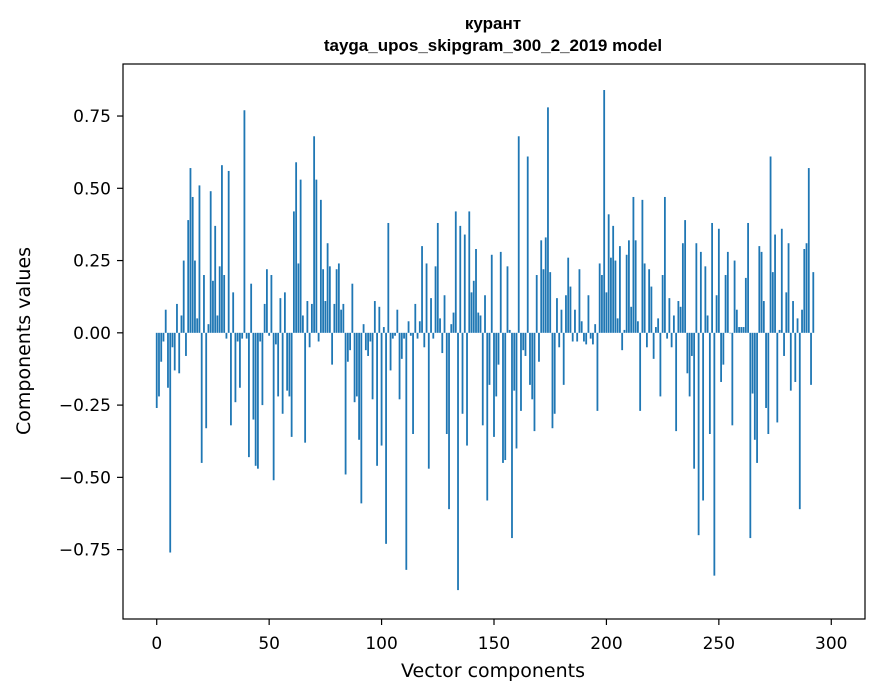 The image size is (880, 696). Describe the element at coordinates (606, 644) in the screenshot. I see `x-tick-label: 200` at that location.